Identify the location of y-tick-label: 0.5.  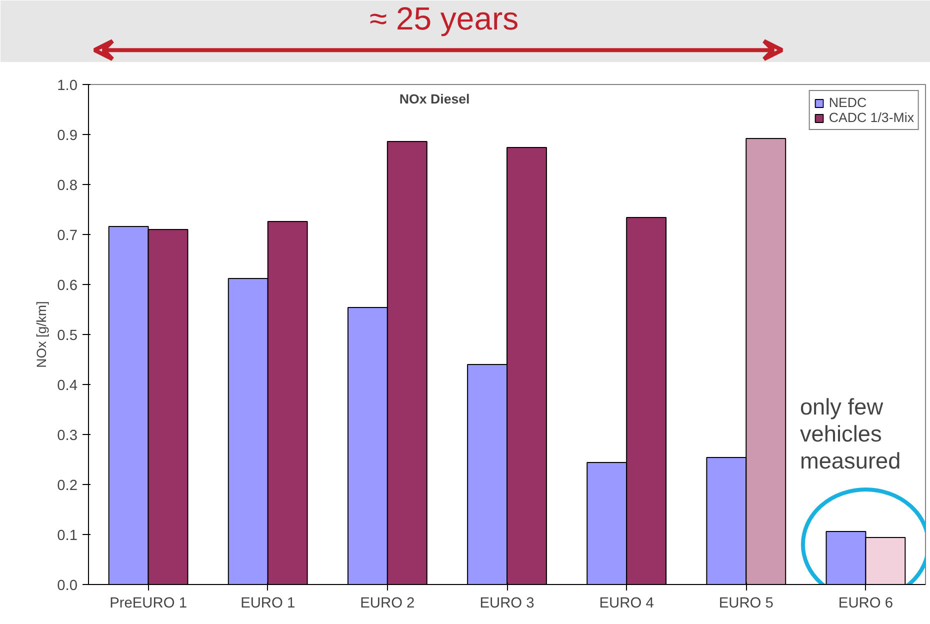
(67, 336).